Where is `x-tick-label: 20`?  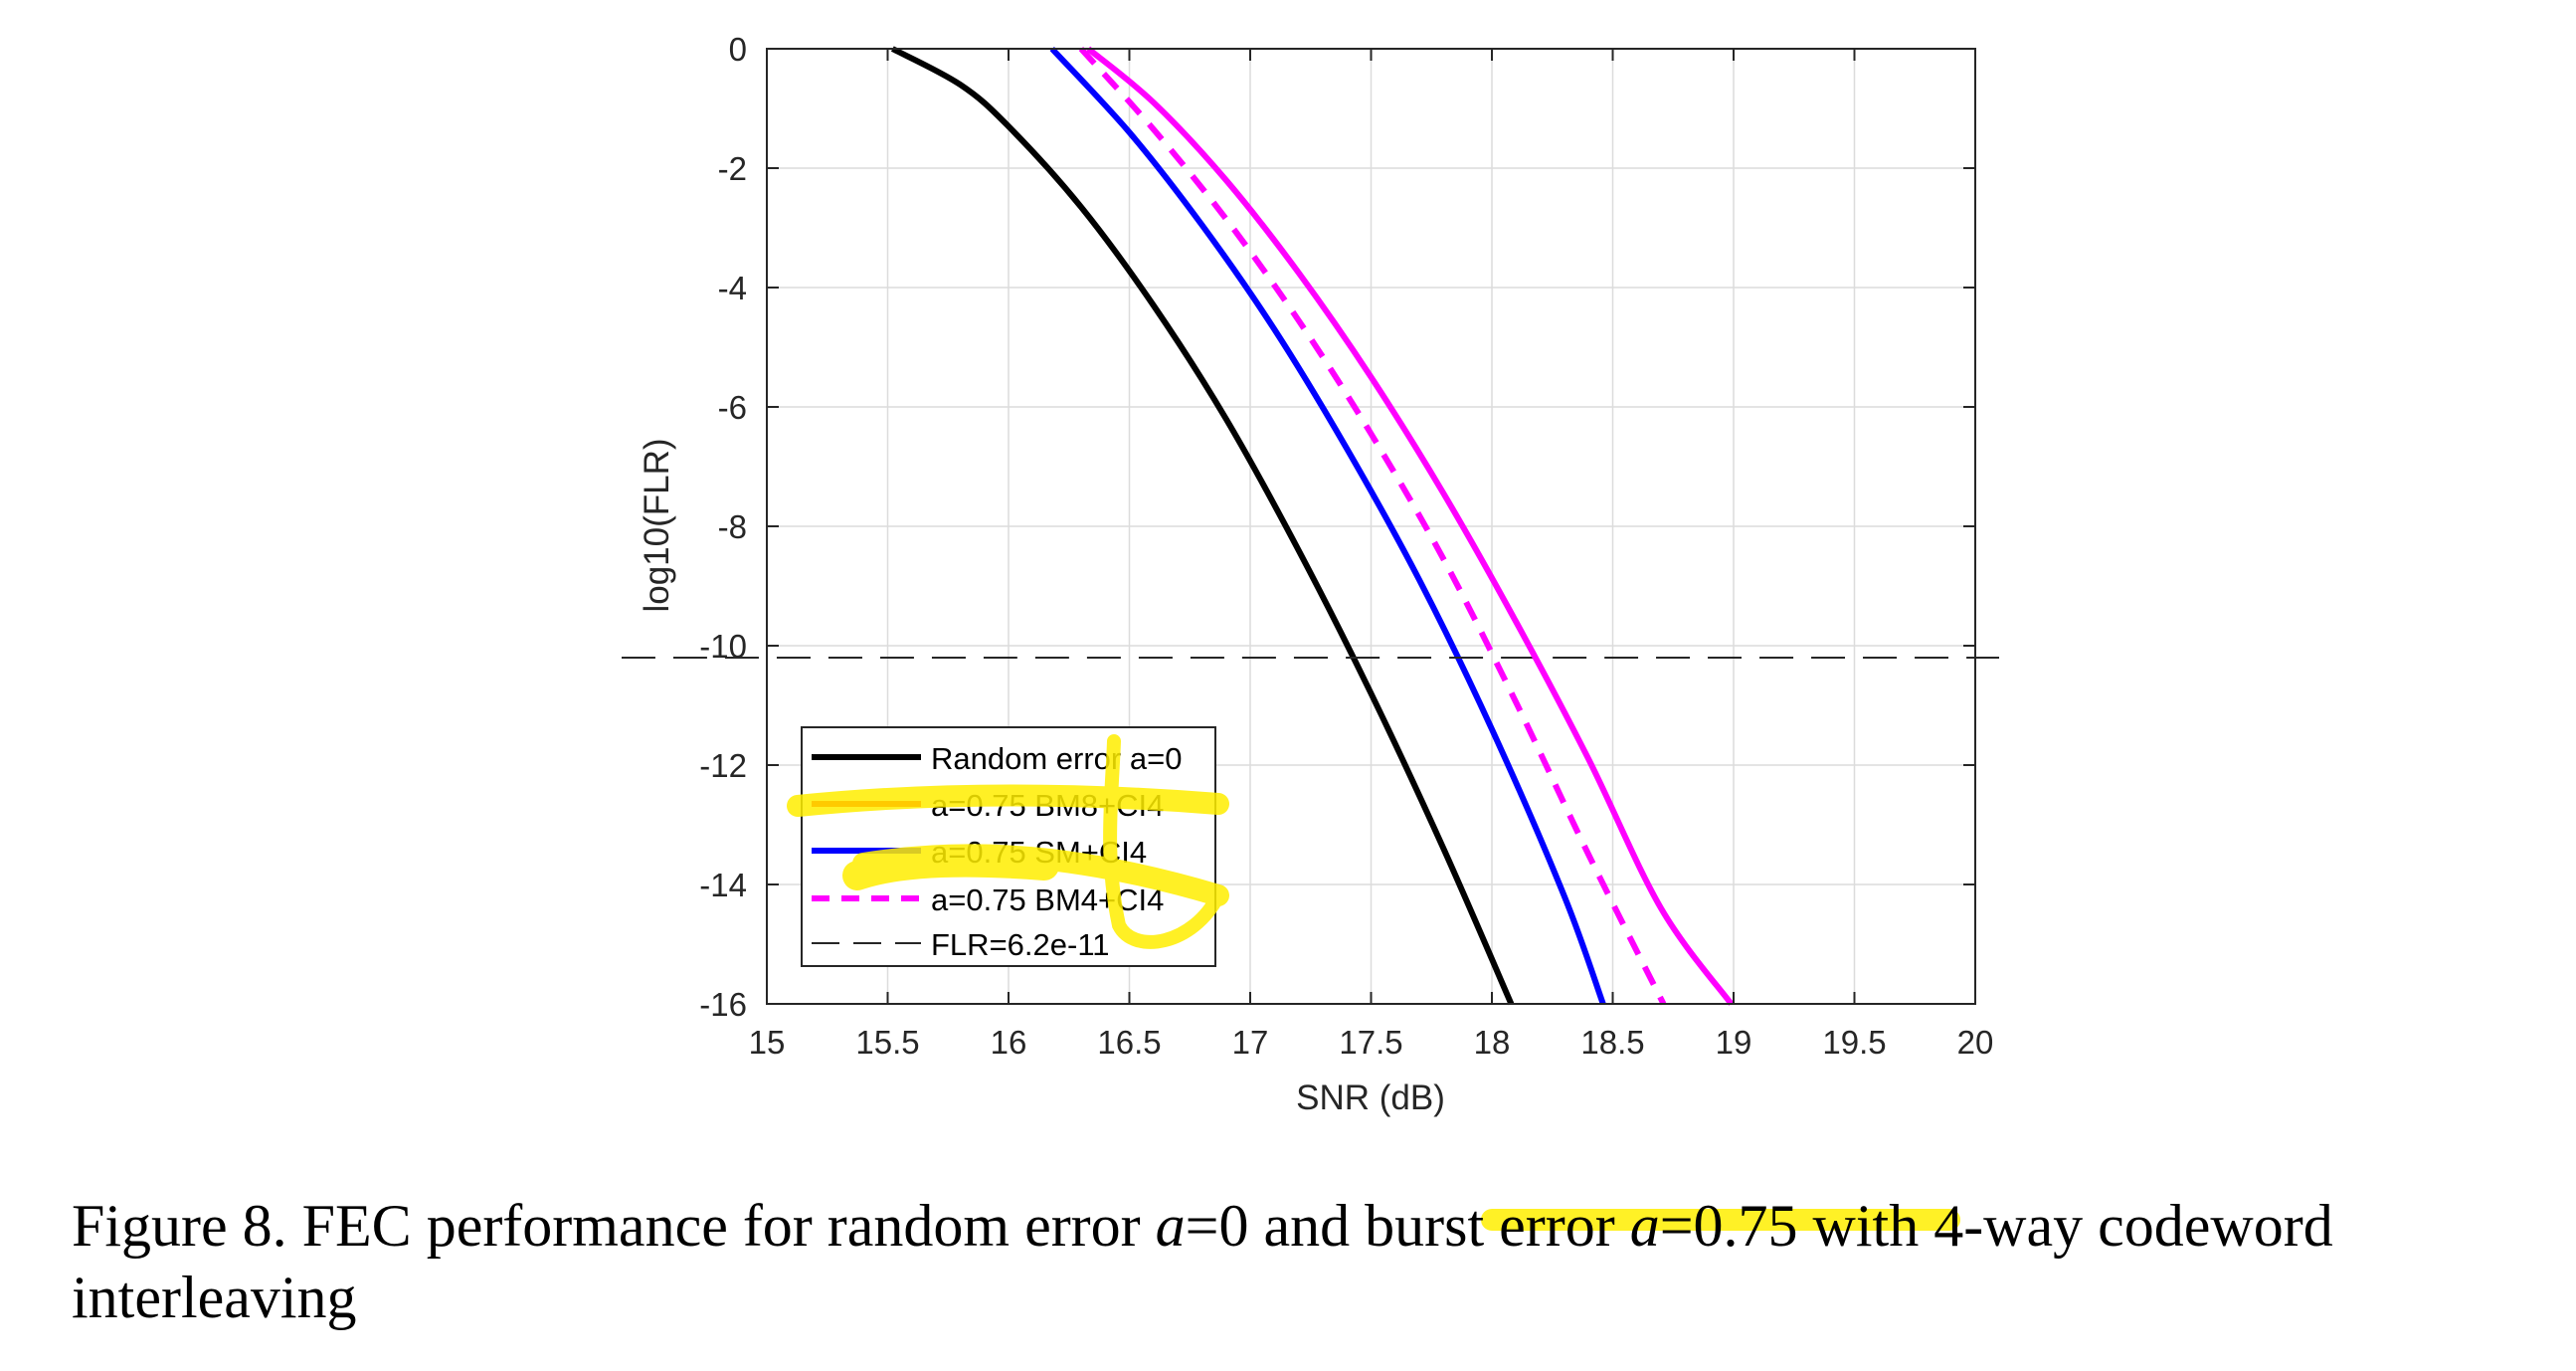
x-tick-label: 20 is located at coordinates (1975, 1042).